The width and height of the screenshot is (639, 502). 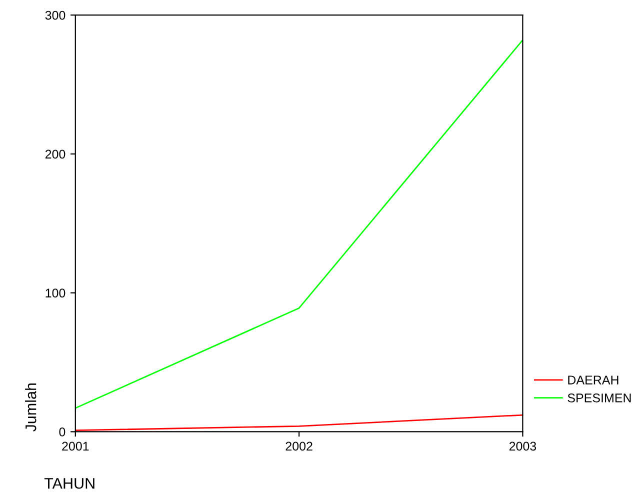 I want to click on y-tick-label: 300, so click(x=55, y=15).